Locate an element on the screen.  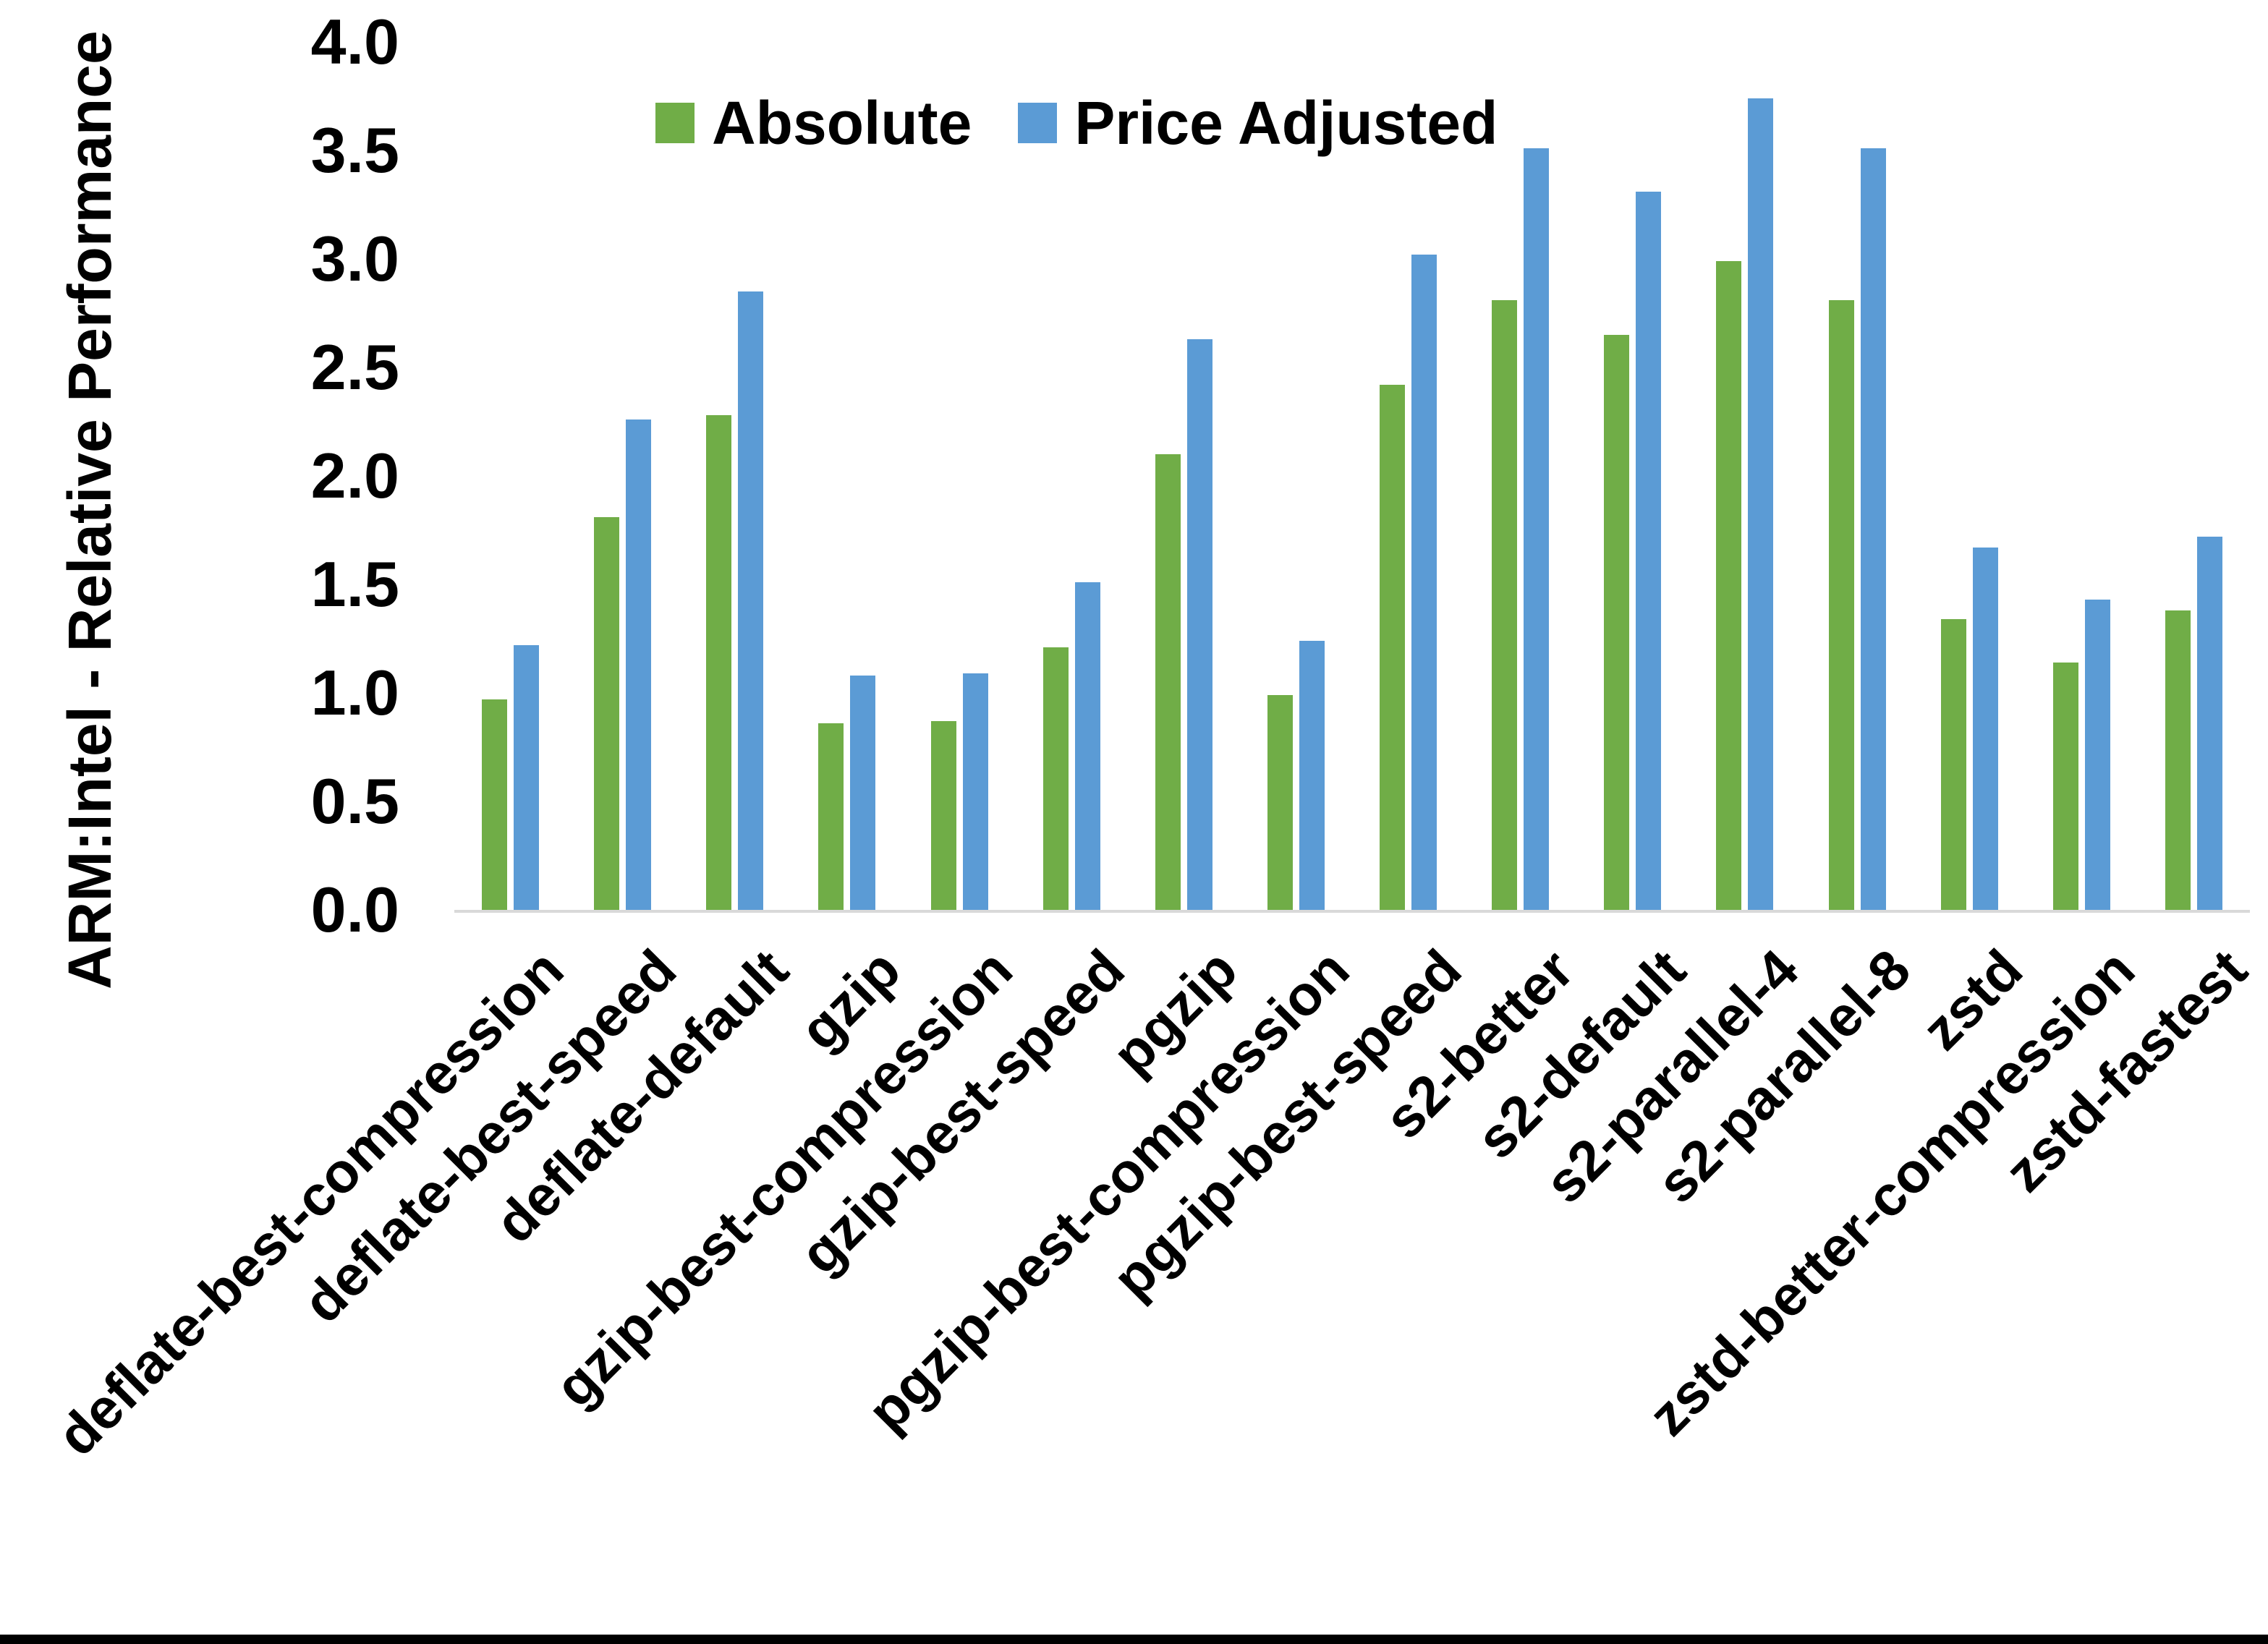
legend-swatch-price-adjusted is located at coordinates (1038, 123).